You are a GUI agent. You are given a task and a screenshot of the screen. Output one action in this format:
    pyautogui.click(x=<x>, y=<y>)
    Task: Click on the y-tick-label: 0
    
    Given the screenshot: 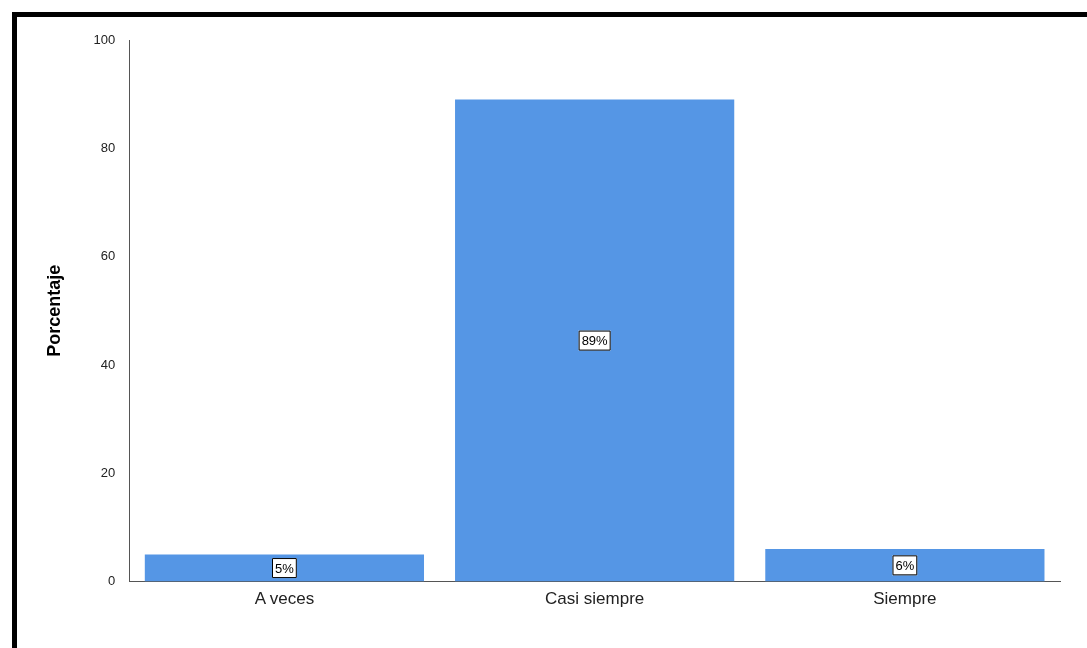 What is the action you would take?
    pyautogui.click(x=112, y=581)
    